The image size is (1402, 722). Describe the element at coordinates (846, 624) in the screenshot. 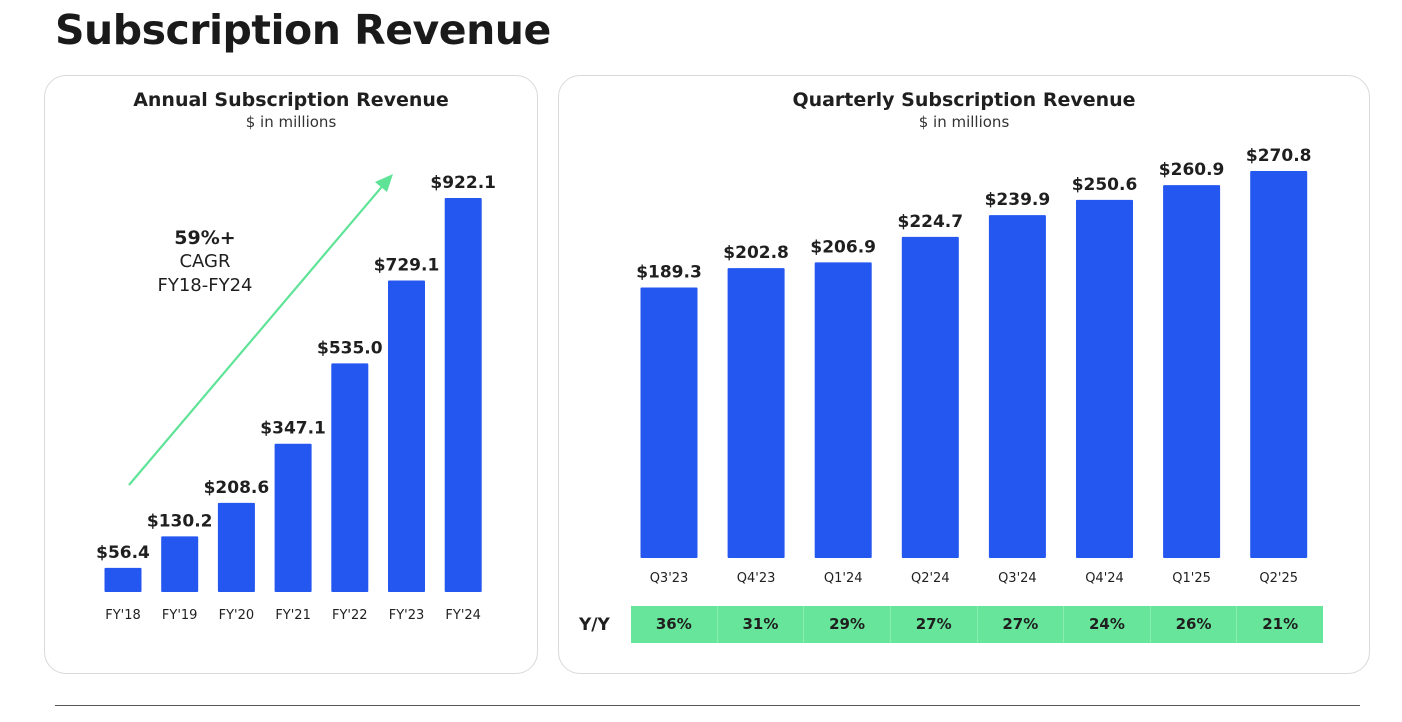

I see `yy-growth-cell: 29%` at that location.